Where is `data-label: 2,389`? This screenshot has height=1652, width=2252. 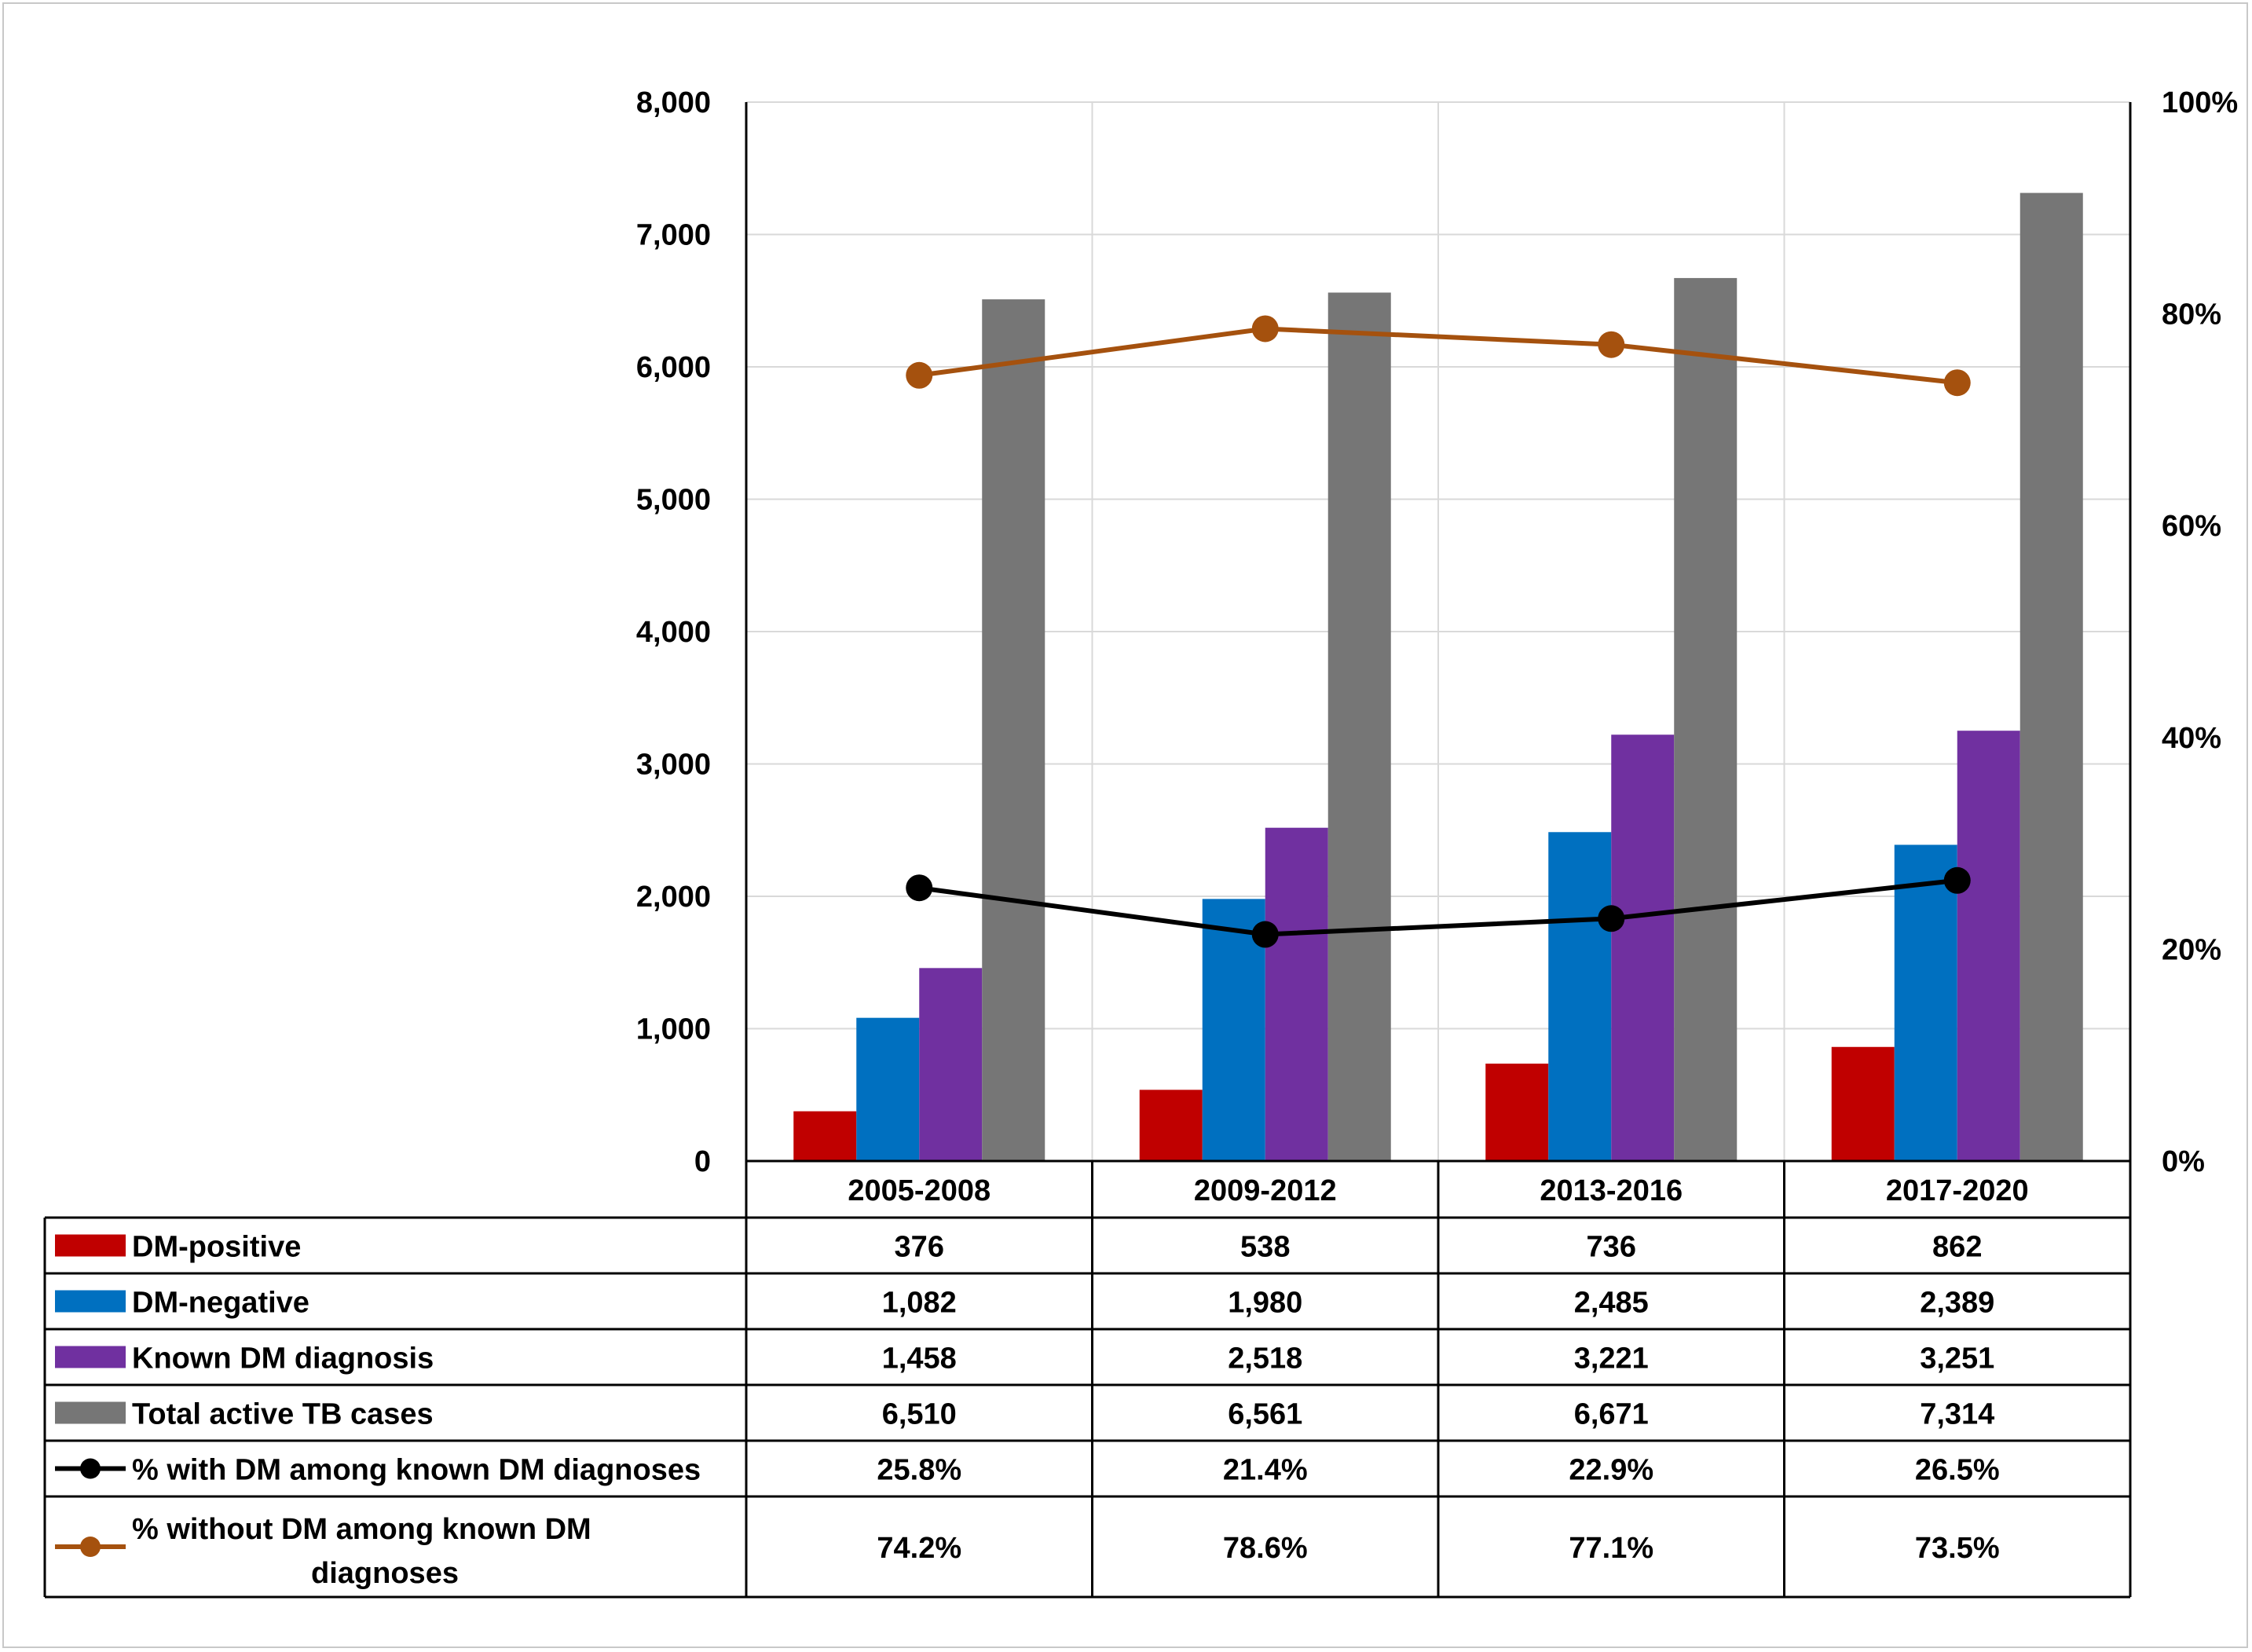 data-label: 2,389 is located at coordinates (1957, 1303).